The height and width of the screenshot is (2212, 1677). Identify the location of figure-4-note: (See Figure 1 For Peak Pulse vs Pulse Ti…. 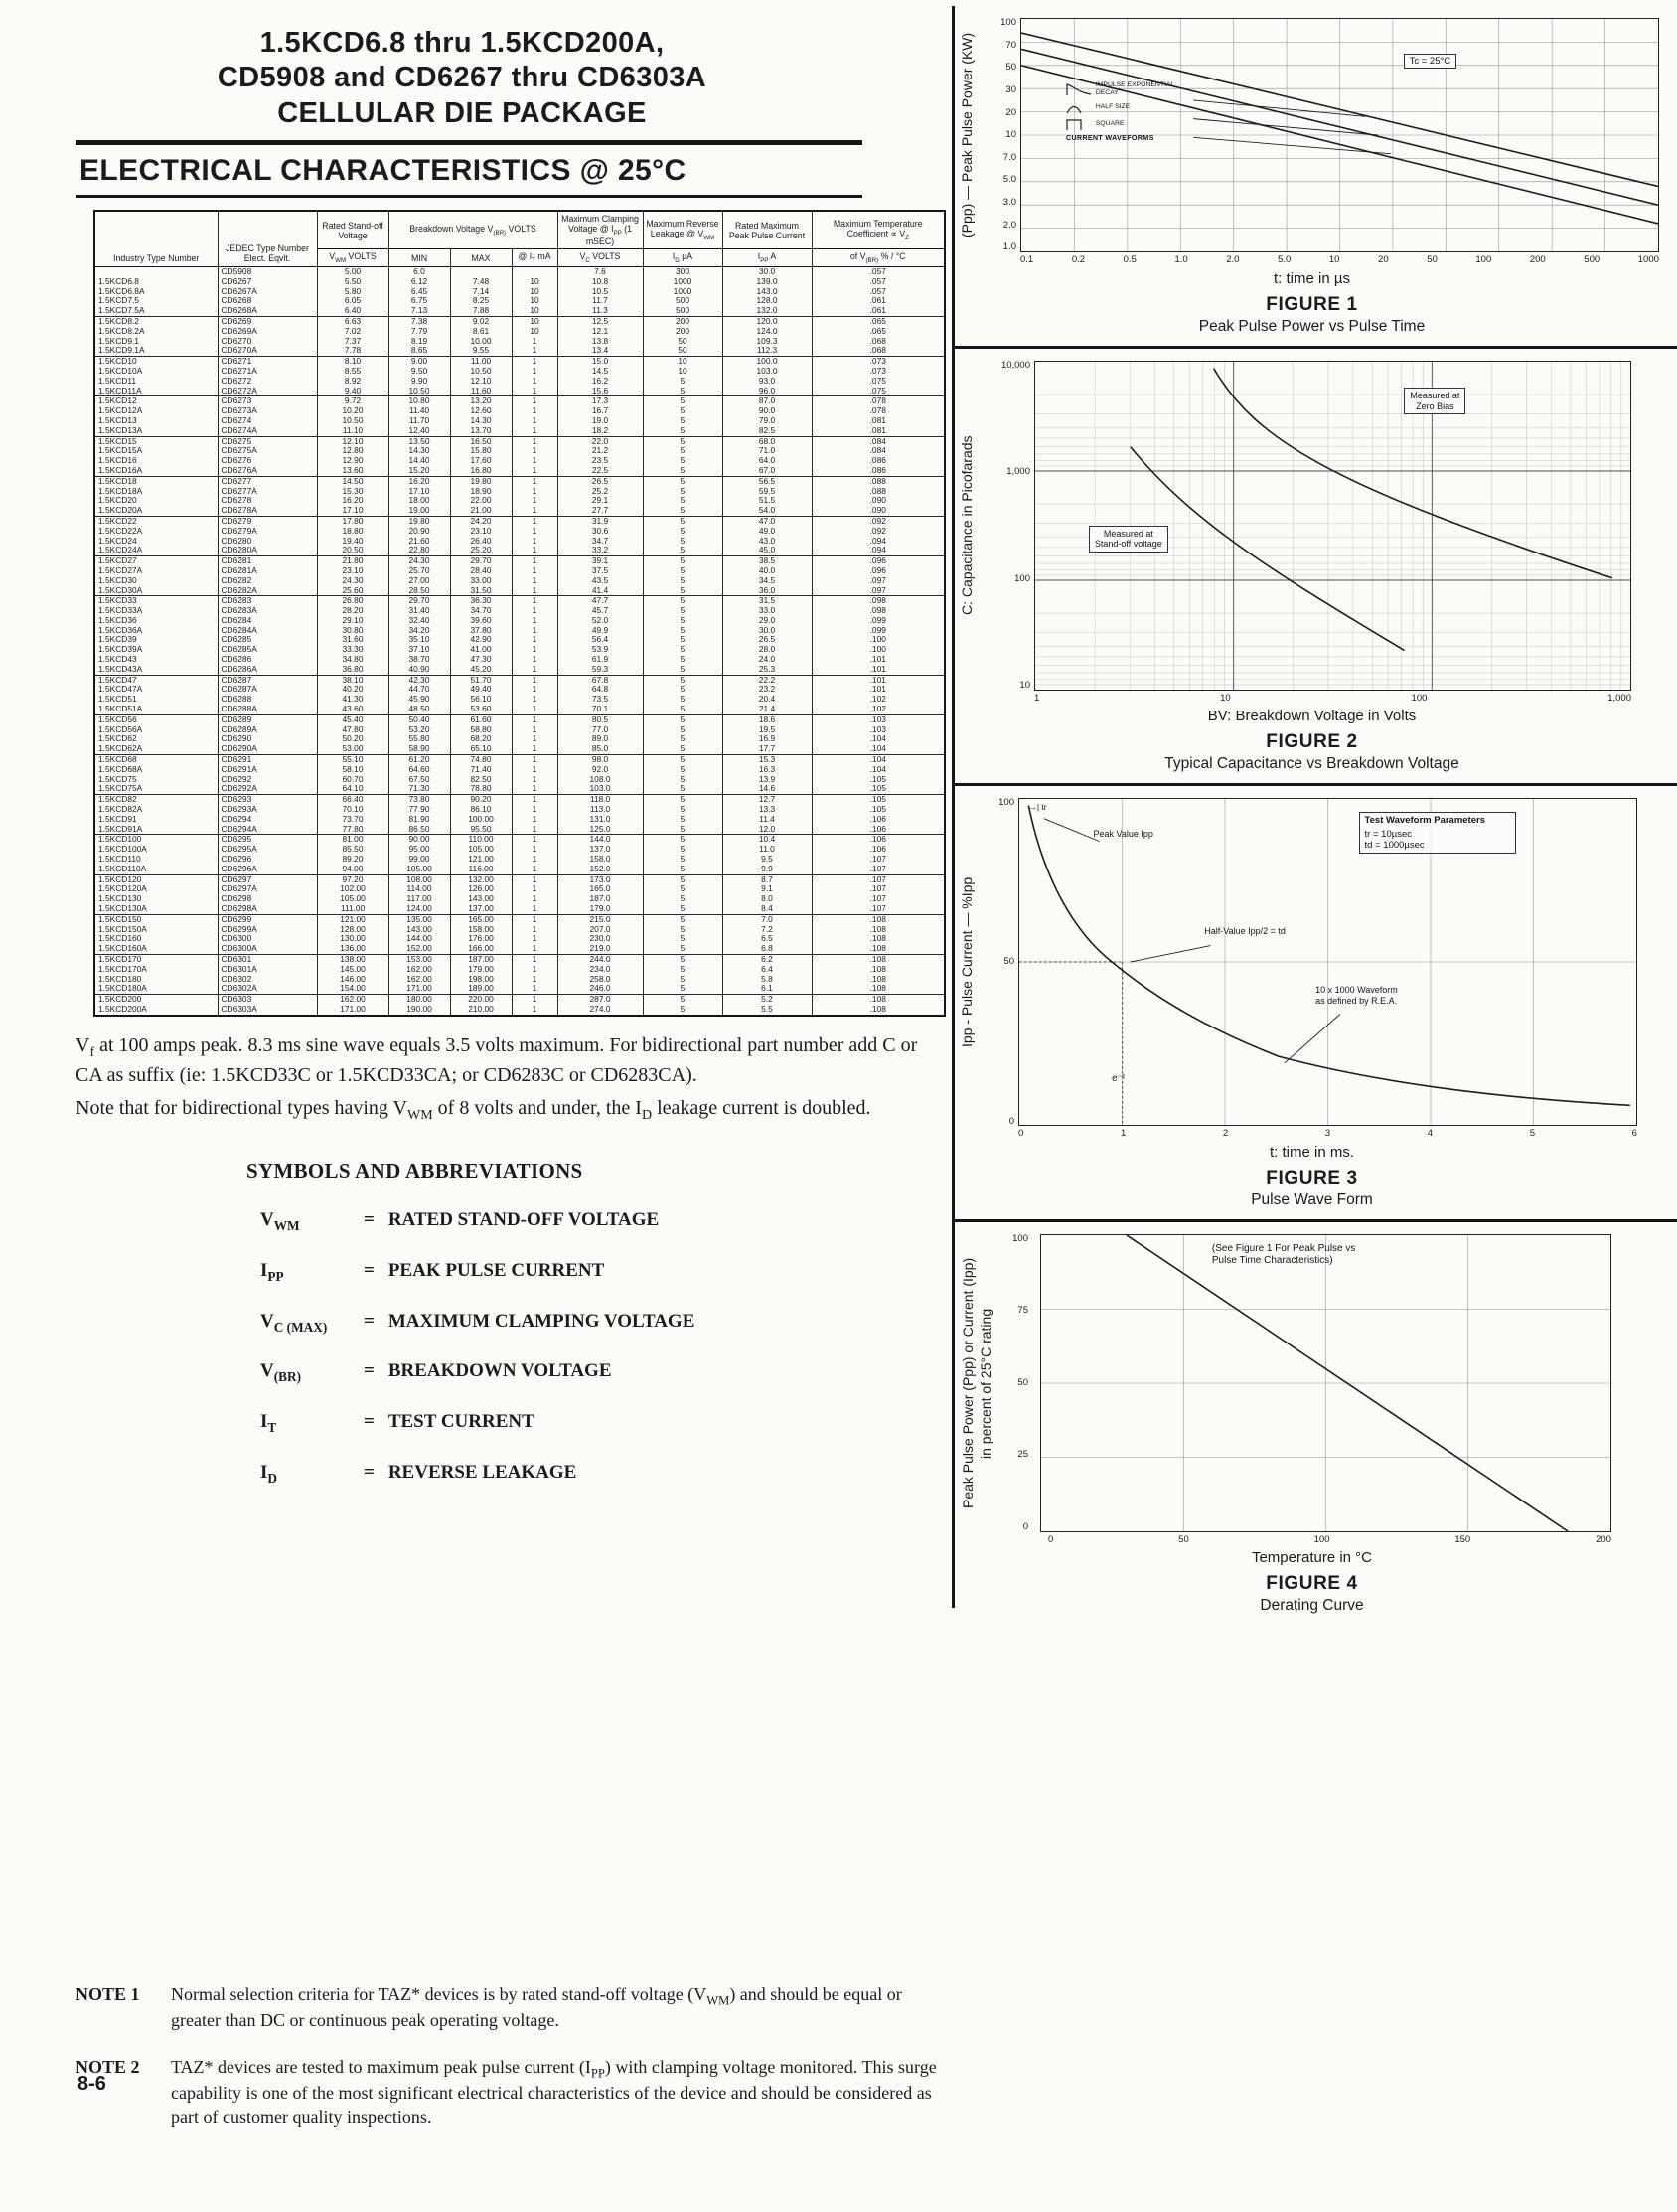
(1283, 1255).